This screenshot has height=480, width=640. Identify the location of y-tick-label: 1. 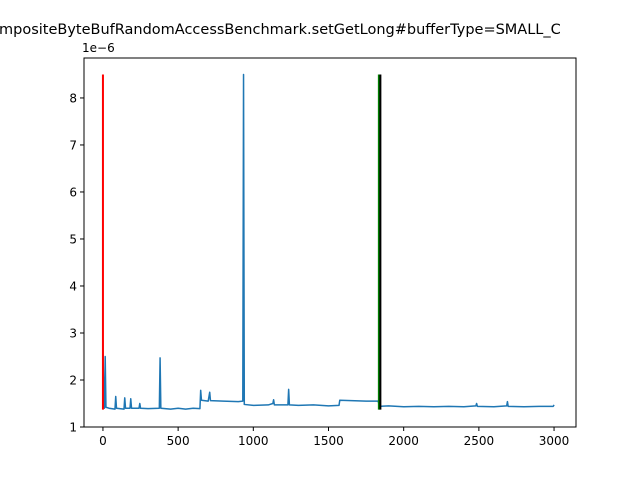
(73, 428).